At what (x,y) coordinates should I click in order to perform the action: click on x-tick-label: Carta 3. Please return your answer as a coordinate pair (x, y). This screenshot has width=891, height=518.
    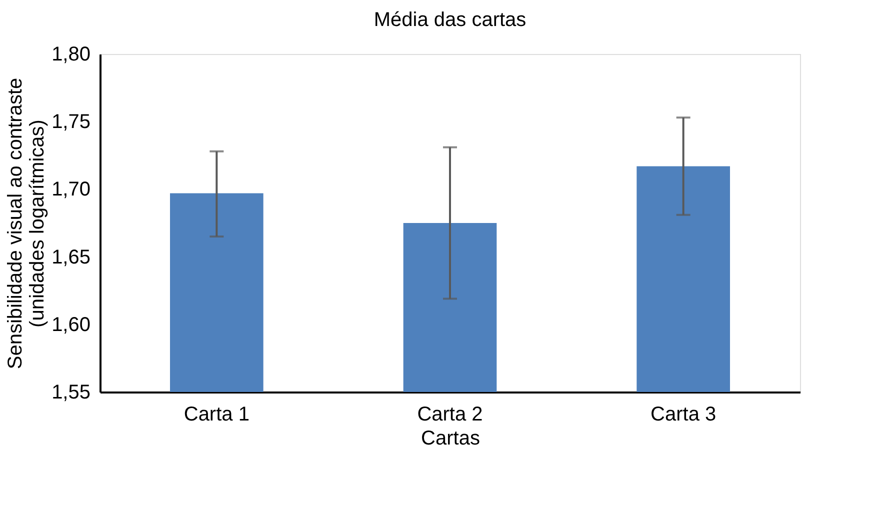
    Looking at the image, I should click on (683, 415).